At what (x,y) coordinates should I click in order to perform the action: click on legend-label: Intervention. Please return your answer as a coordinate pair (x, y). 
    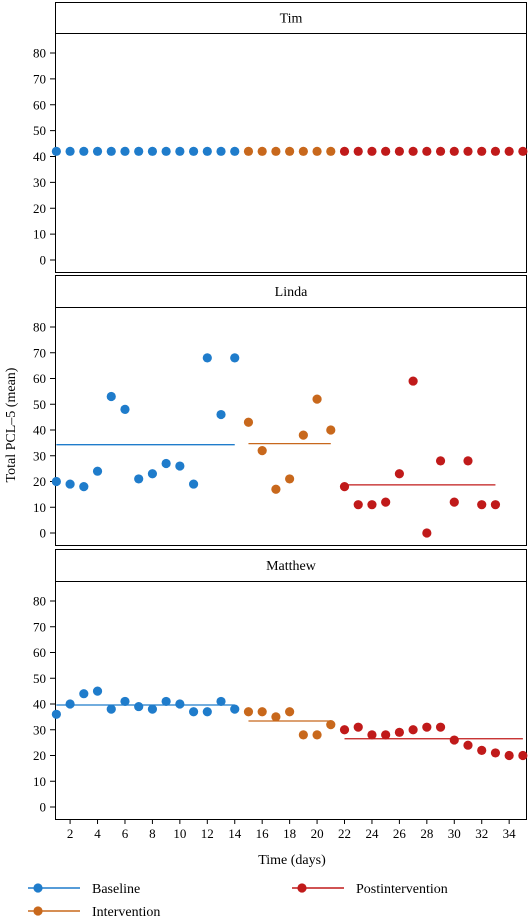
    Looking at the image, I should click on (126, 912).